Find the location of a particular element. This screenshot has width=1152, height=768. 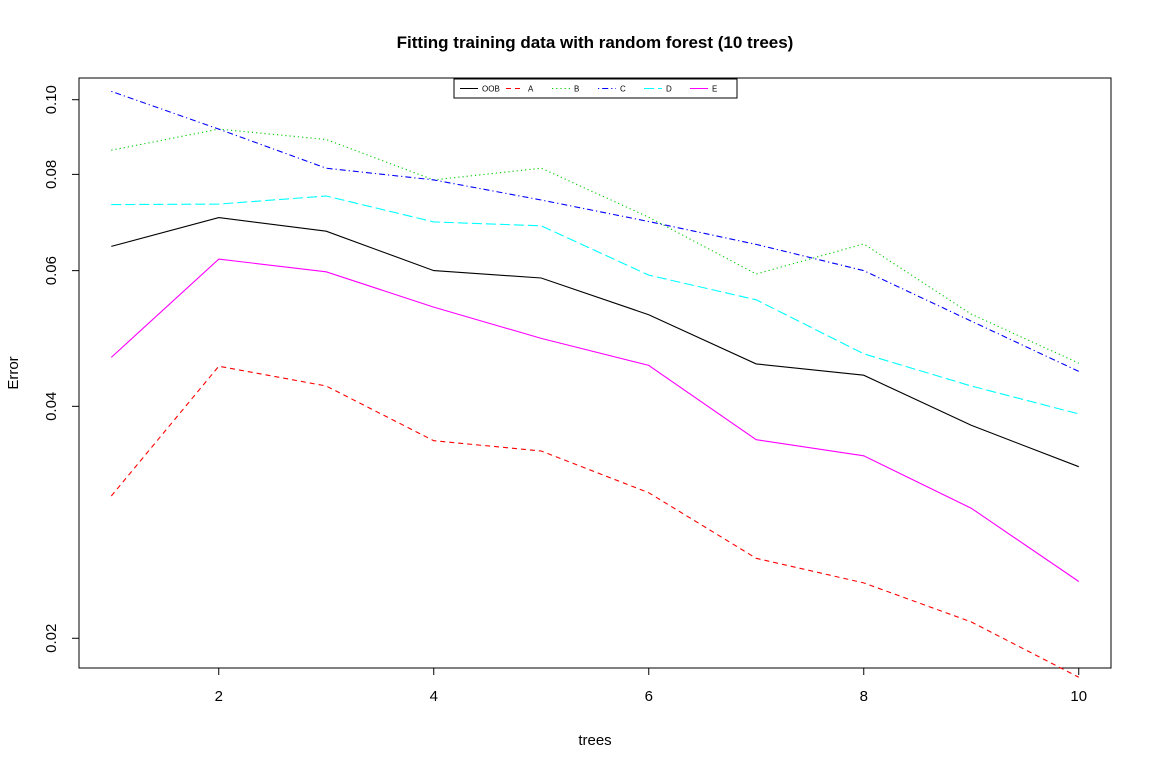

y-axis: 0.02 0.04 0.06 0.08 0.10 is located at coordinates (61, 369).